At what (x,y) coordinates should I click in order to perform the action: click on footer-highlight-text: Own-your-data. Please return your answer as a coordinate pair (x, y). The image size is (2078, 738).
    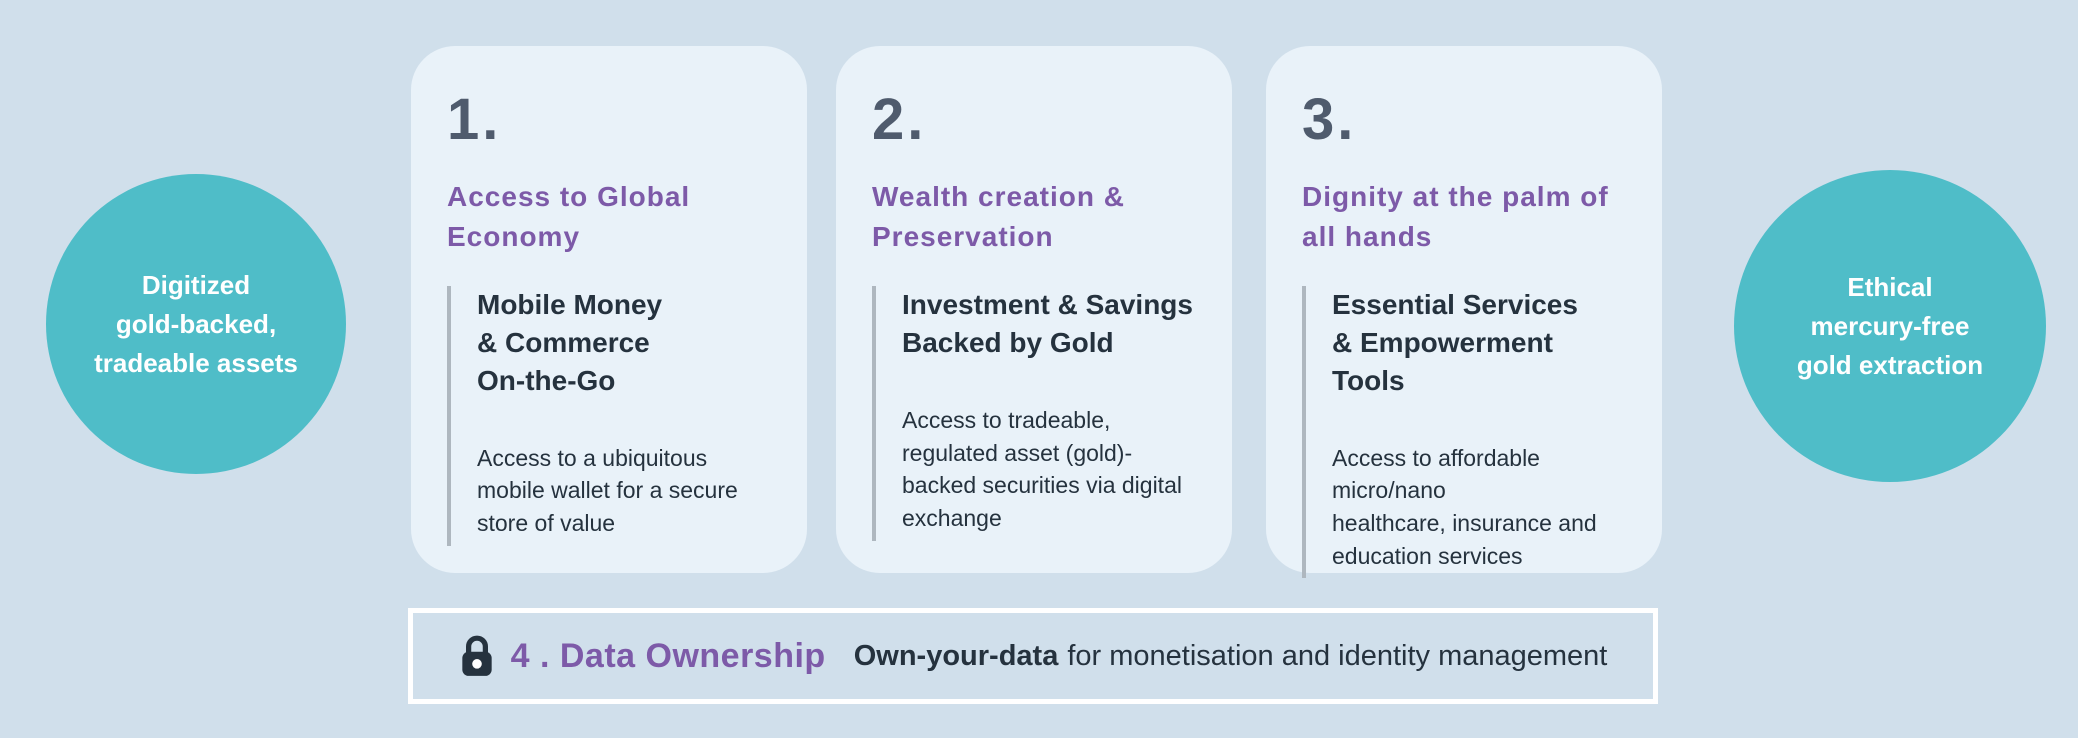
    Looking at the image, I should click on (956, 655).